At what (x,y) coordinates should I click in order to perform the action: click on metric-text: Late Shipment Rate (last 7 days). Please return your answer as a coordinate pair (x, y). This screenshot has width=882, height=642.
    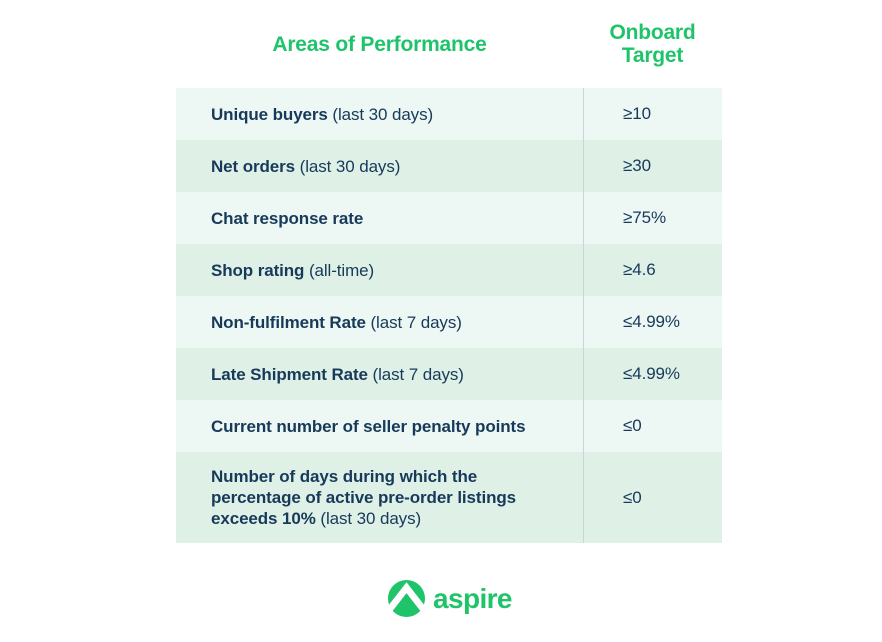
    Looking at the image, I should click on (337, 374).